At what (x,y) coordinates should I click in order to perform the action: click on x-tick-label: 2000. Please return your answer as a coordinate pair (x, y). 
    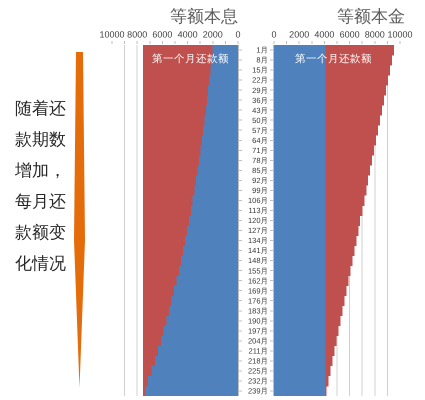
    Looking at the image, I should click on (299, 34).